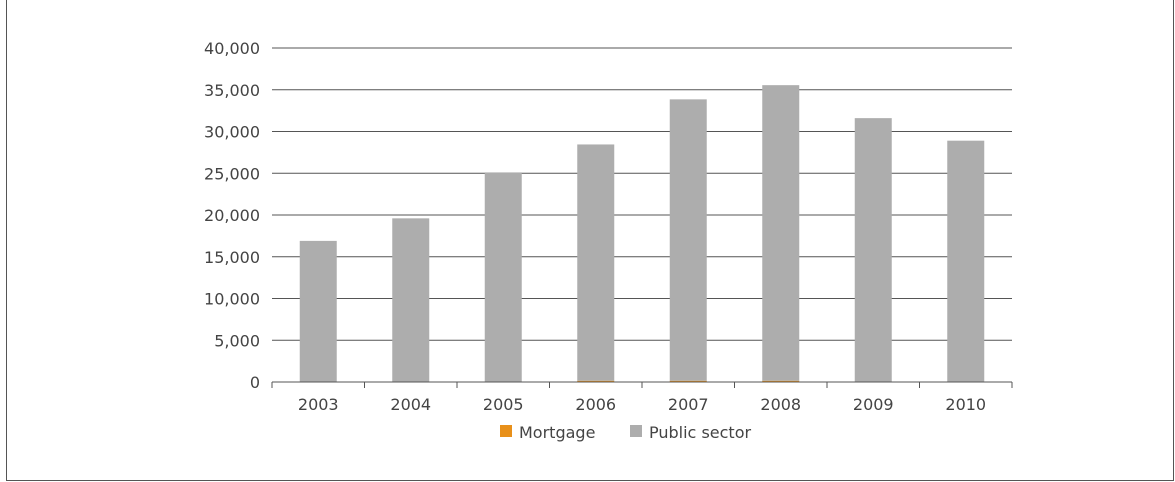  What do you see at coordinates (636, 431) in the screenshot?
I see `legend-swatch-public-sector` at bounding box center [636, 431].